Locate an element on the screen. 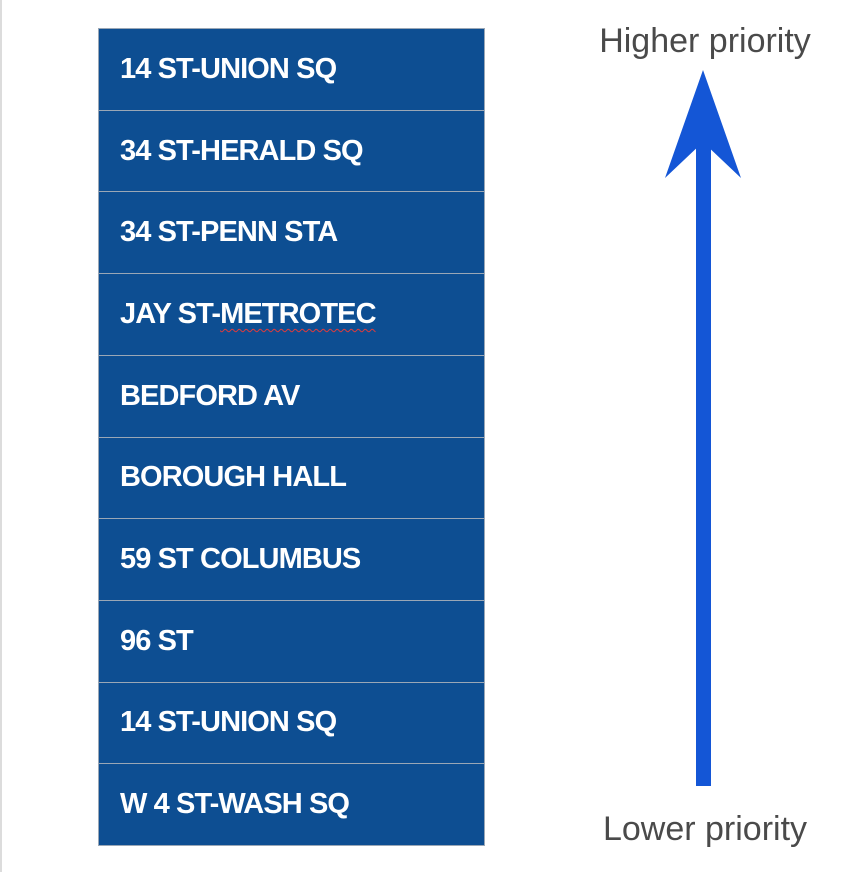 Image resolution: width=866 pixels, height=872 pixels. arrow-shaft is located at coordinates (703, 463).